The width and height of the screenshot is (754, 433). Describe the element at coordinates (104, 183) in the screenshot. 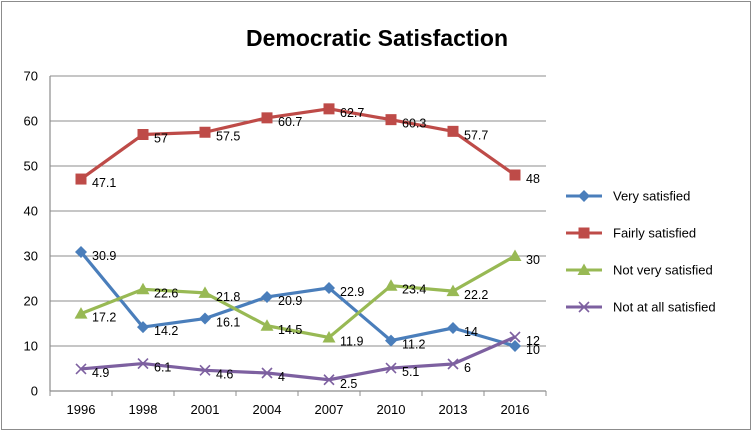

I see `data-label-fairly-satisfied: 47.1` at that location.